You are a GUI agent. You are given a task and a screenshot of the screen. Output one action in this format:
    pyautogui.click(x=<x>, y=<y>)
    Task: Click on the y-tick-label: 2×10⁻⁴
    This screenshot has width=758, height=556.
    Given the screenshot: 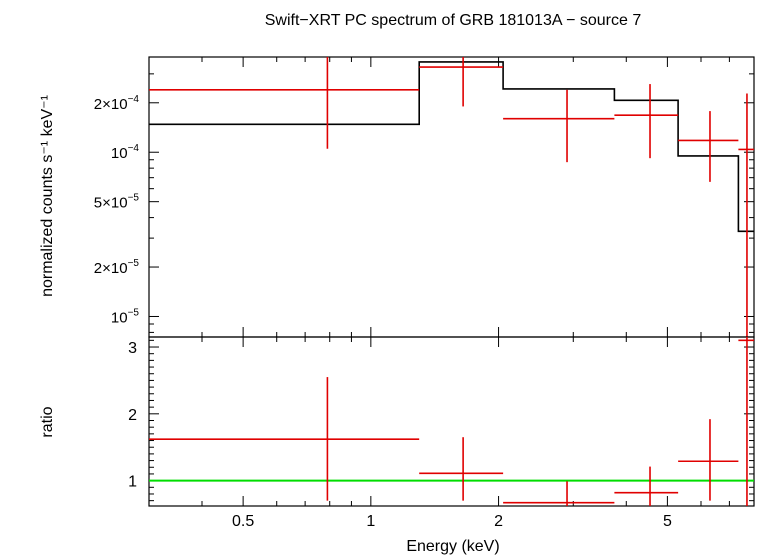 What is the action you would take?
    pyautogui.click(x=117, y=103)
    